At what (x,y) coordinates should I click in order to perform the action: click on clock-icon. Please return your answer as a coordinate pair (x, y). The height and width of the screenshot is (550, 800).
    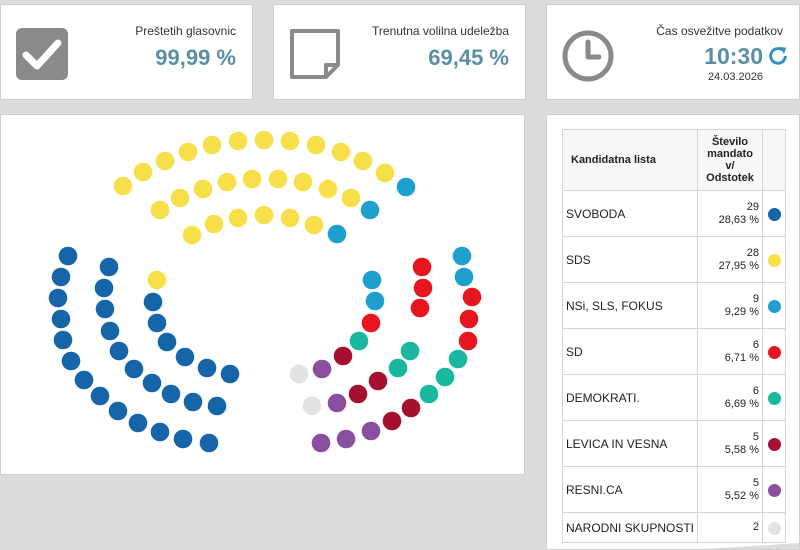
    Looking at the image, I should click on (588, 56).